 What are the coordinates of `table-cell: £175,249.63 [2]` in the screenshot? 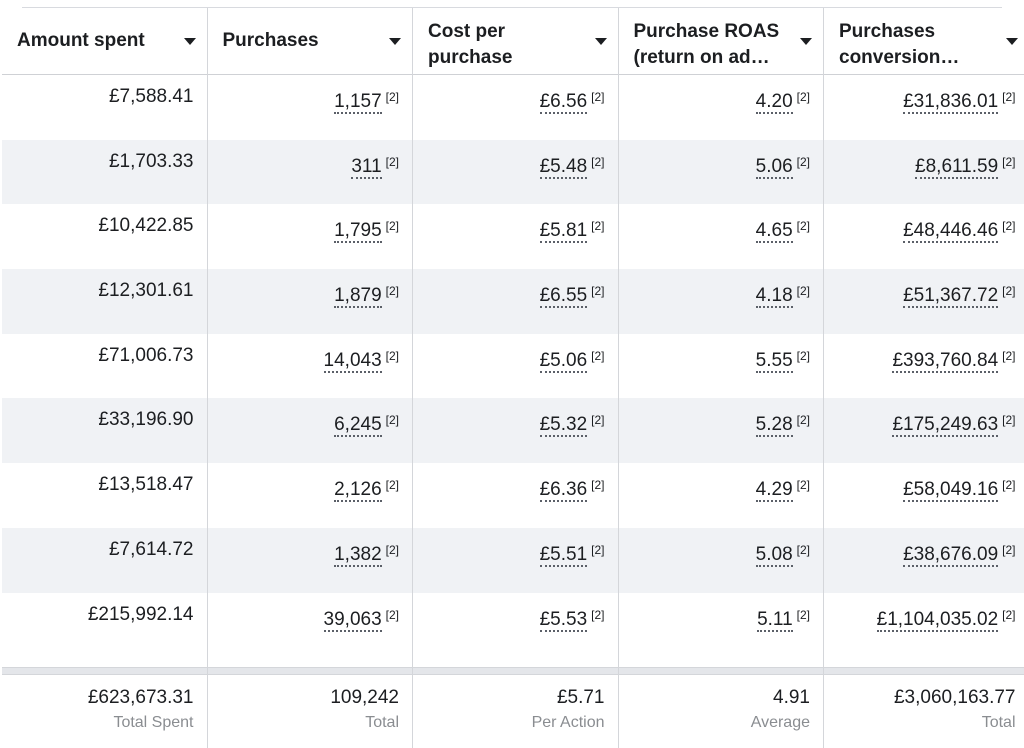 It's located at (924, 430).